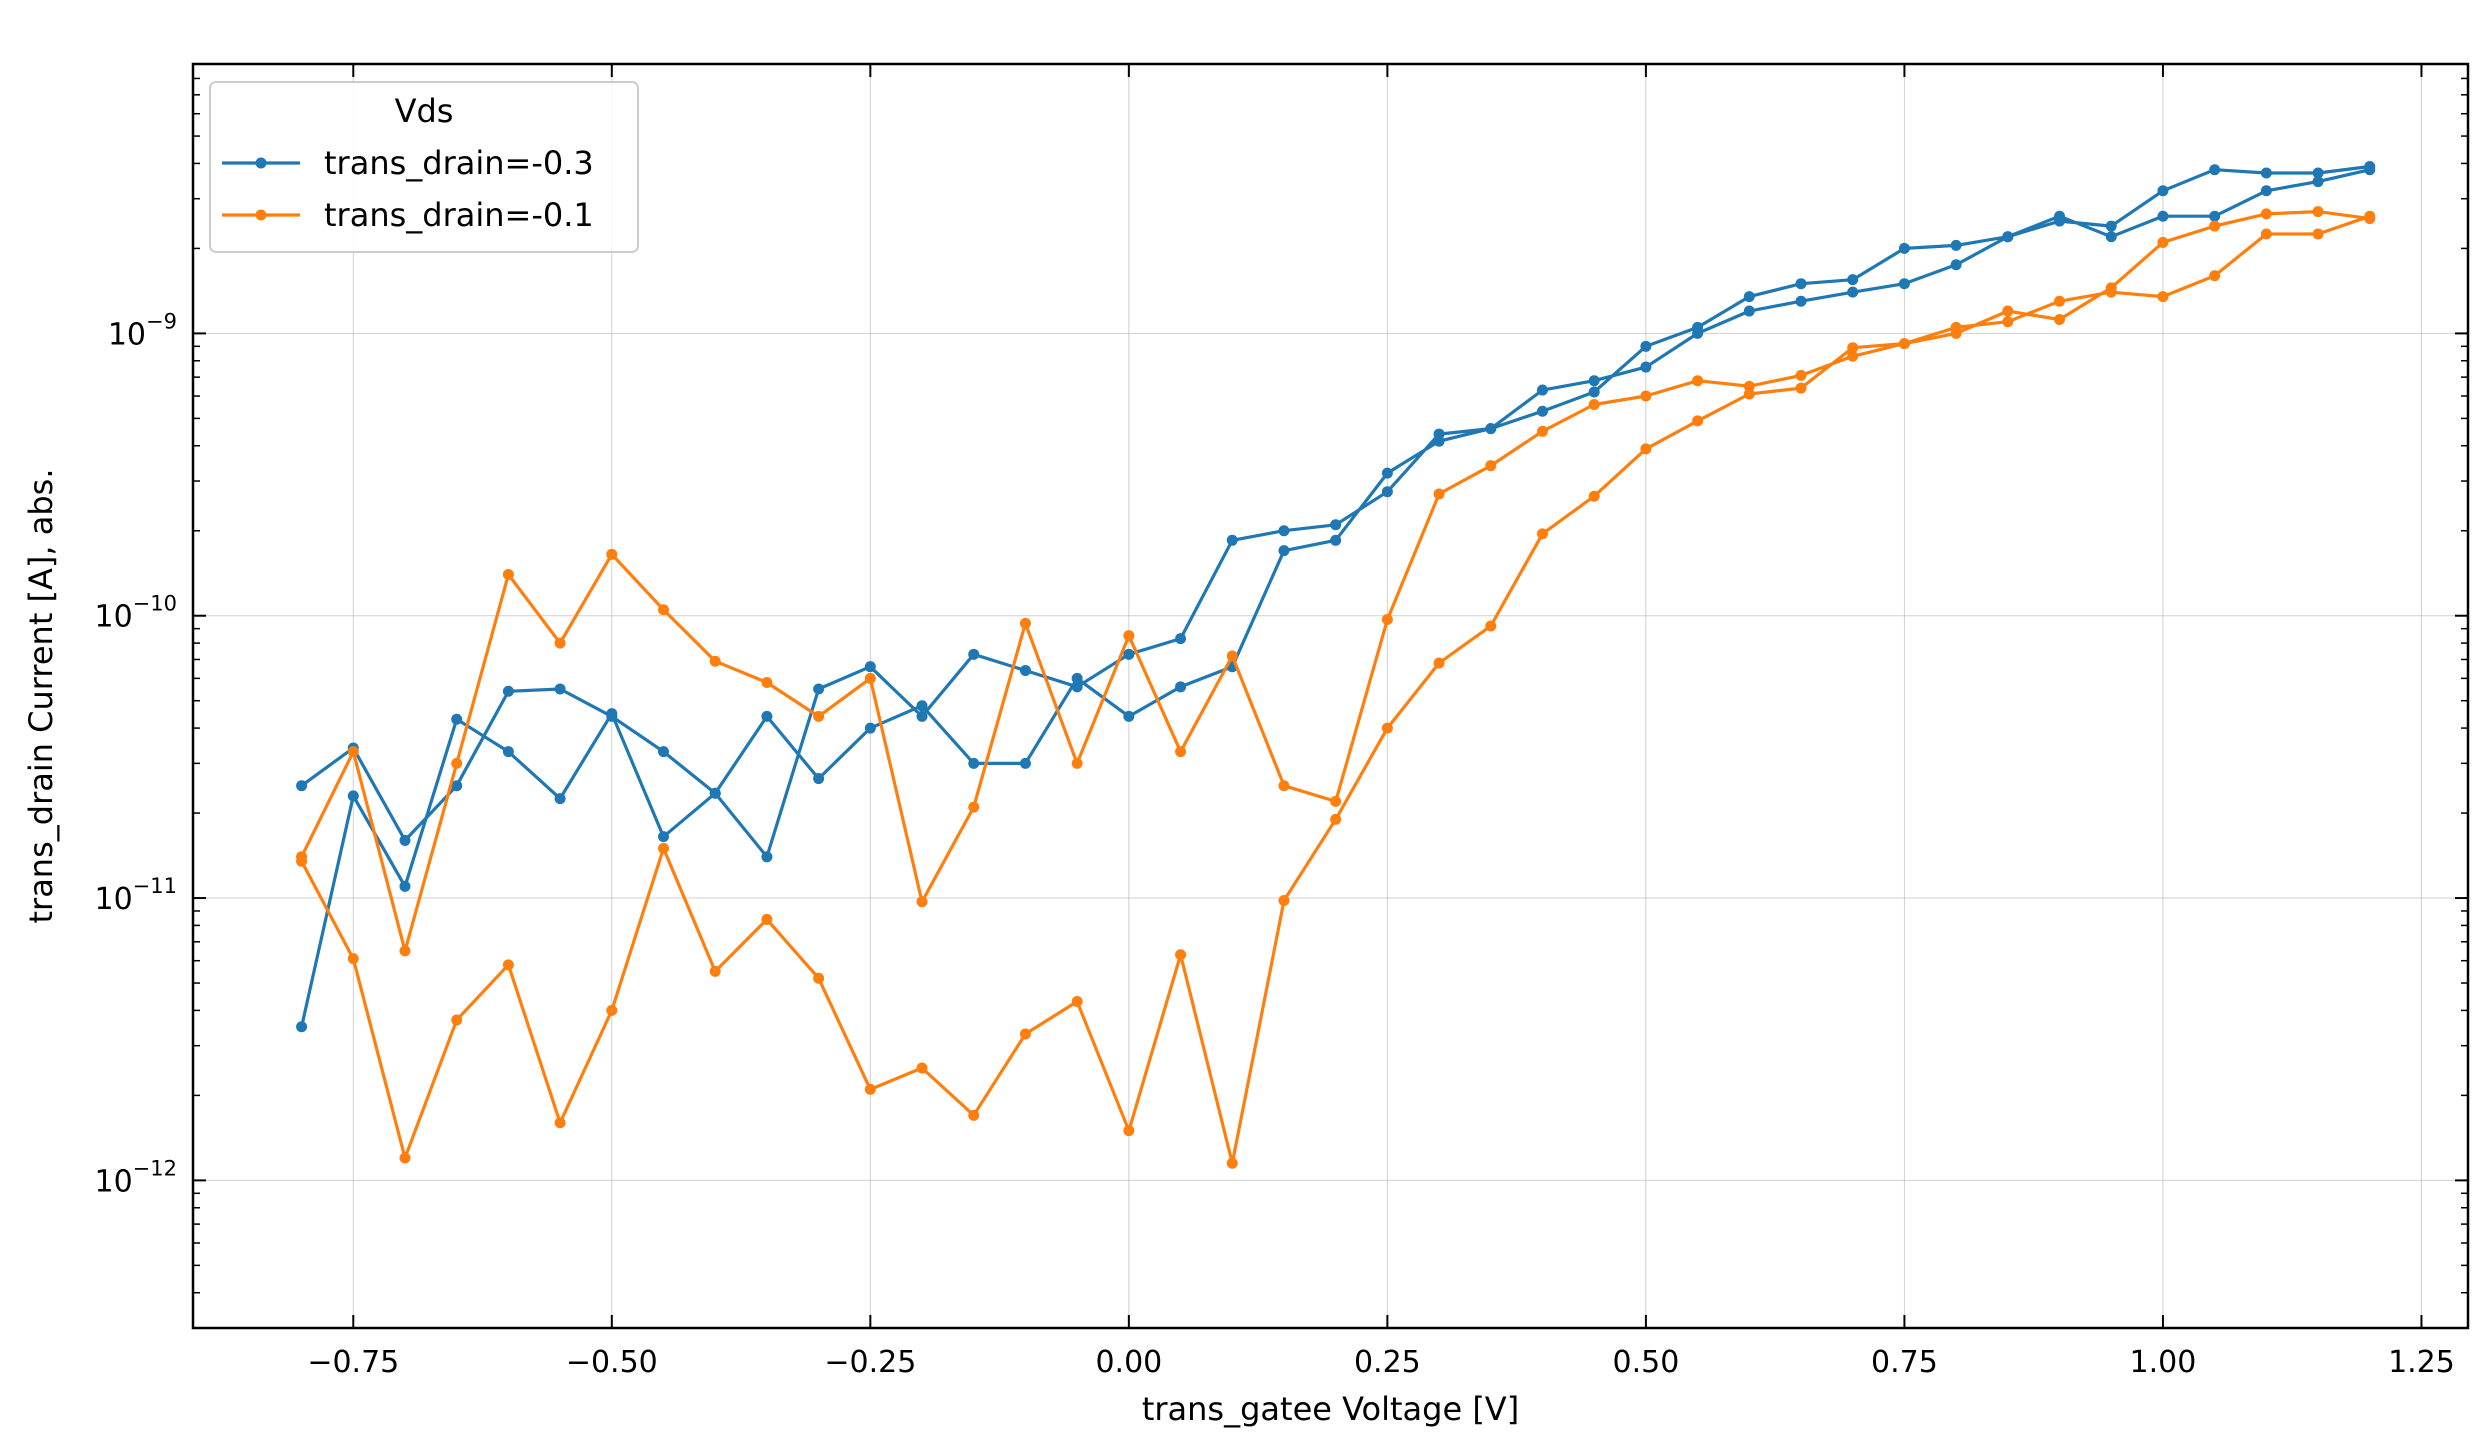  What do you see at coordinates (135, 613) in the screenshot?
I see `y-tick-label: 10−10` at bounding box center [135, 613].